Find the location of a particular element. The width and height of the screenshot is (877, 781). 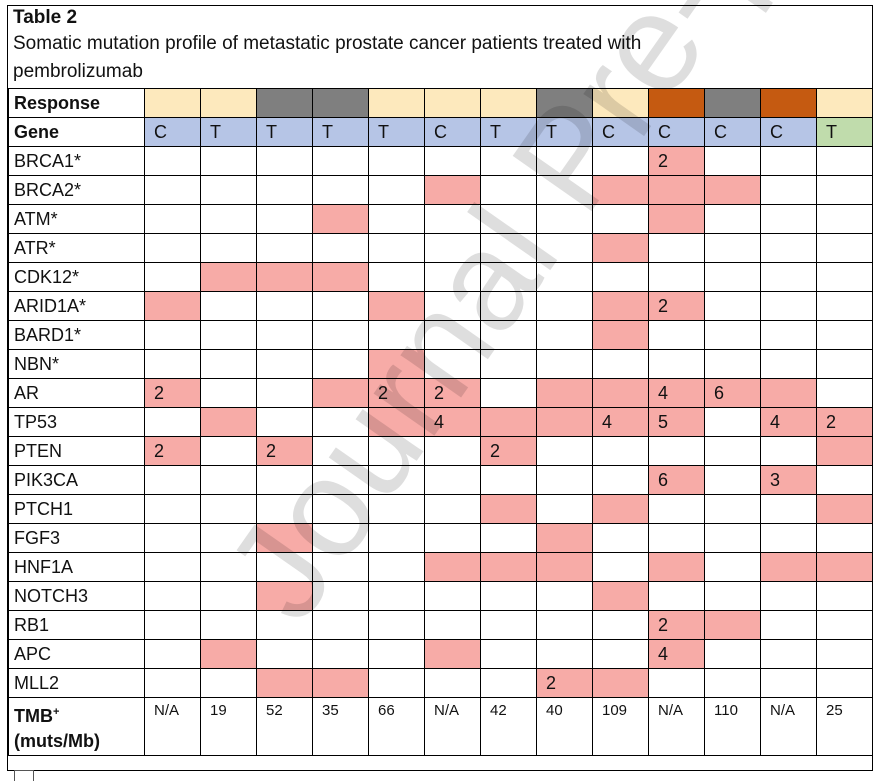

gene-name: PIK3CA is located at coordinates (76, 480).